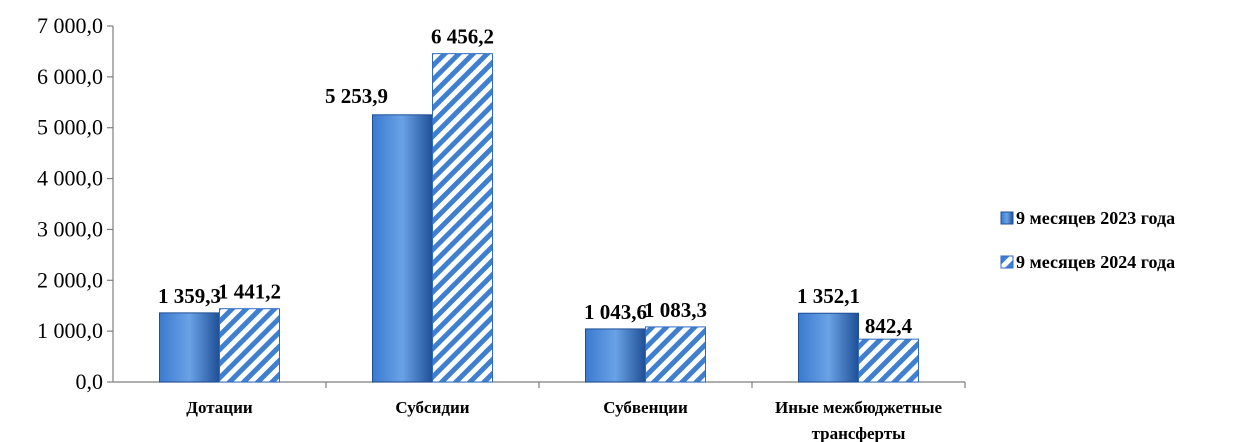 Image resolution: width=1242 pixels, height=442 pixels. Describe the element at coordinates (615, 312) in the screenshot. I see `data-label: 1 043,6` at that location.